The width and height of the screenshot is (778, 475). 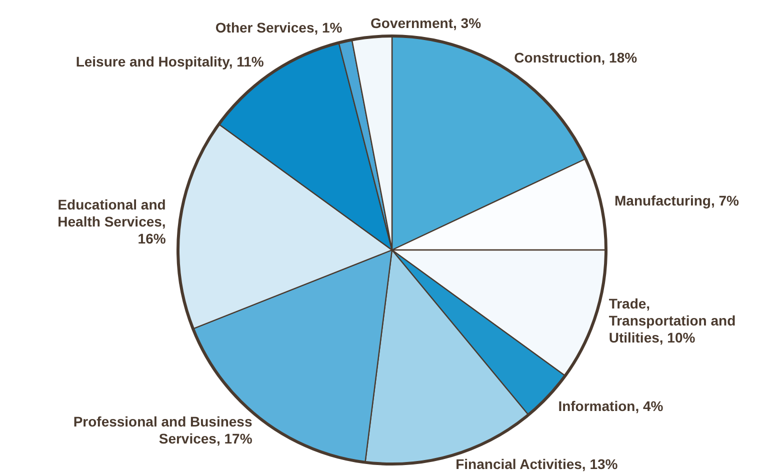 I want to click on slice-label: Construction, 18%, so click(x=576, y=57).